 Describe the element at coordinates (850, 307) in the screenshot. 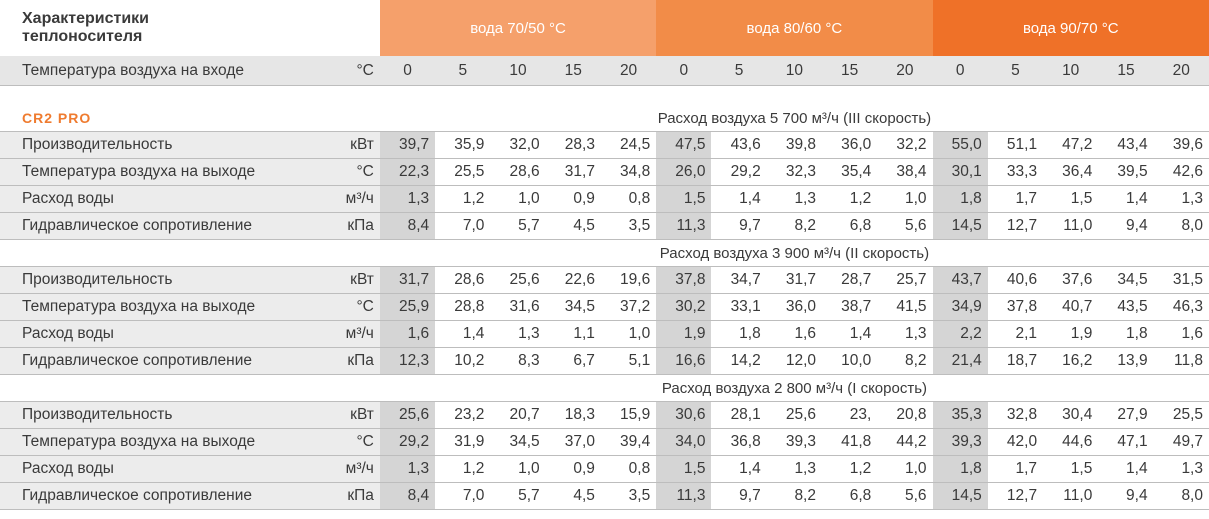

I see `value-cell: 38,7` at that location.